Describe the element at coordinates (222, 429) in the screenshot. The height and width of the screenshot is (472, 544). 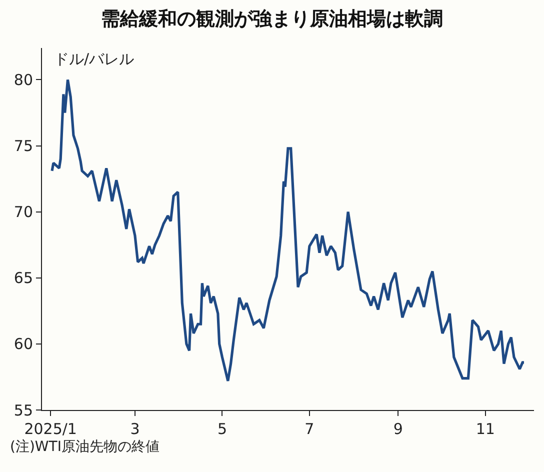
I see `x-tick-label: 5` at that location.